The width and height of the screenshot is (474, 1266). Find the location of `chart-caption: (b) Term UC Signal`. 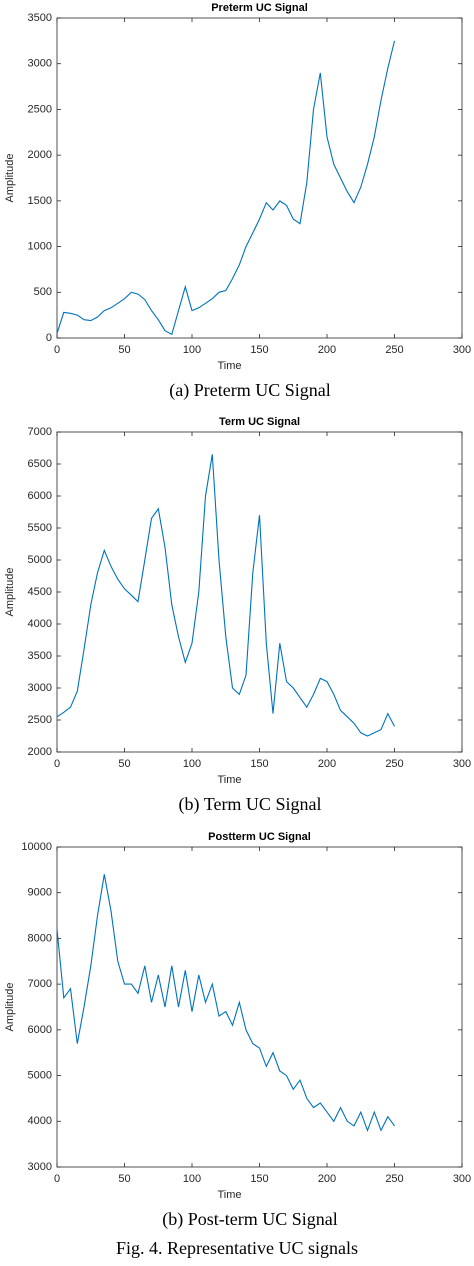

chart-caption: (b) Term UC Signal is located at coordinates (250, 804).